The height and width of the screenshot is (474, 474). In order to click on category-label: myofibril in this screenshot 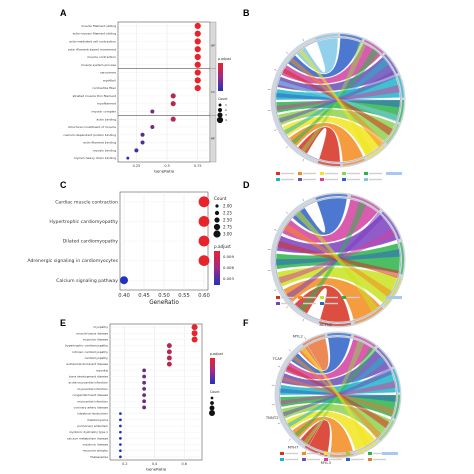, I will do `click(109, 80)`.